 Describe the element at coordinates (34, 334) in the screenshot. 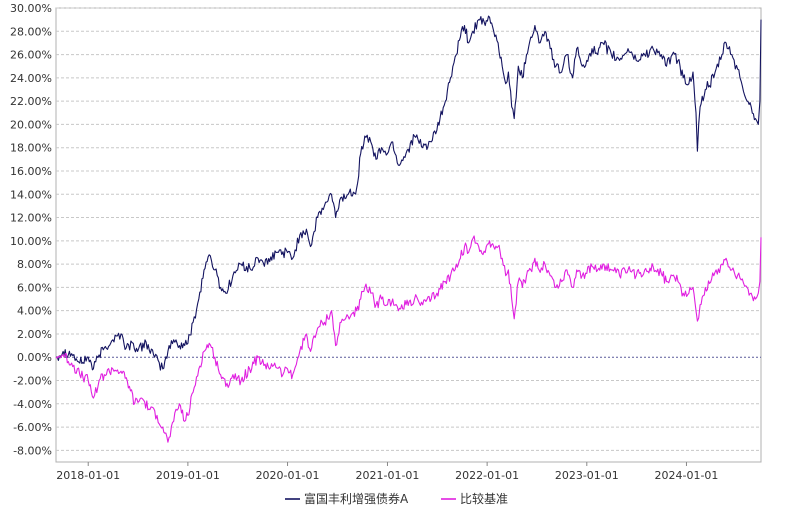

I see `y-tick-label: 2.00%` at that location.